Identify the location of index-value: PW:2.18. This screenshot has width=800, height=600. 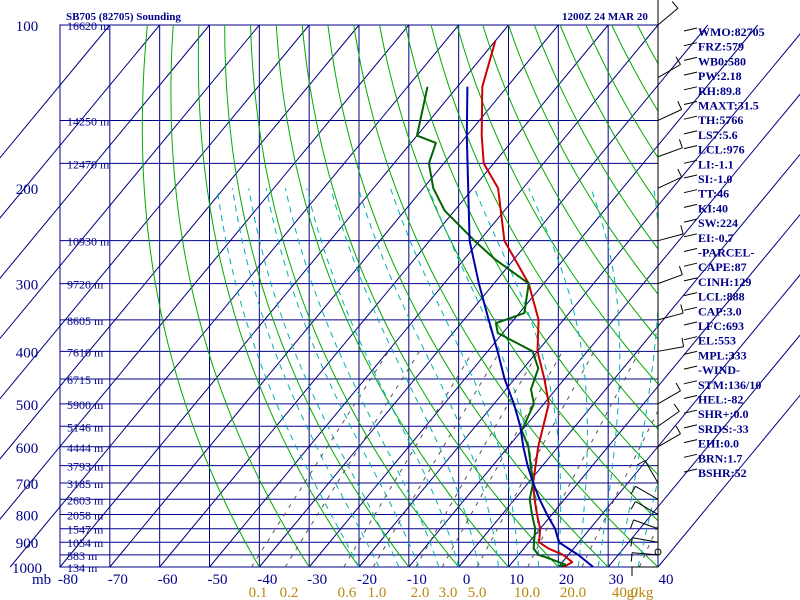
(720, 76).